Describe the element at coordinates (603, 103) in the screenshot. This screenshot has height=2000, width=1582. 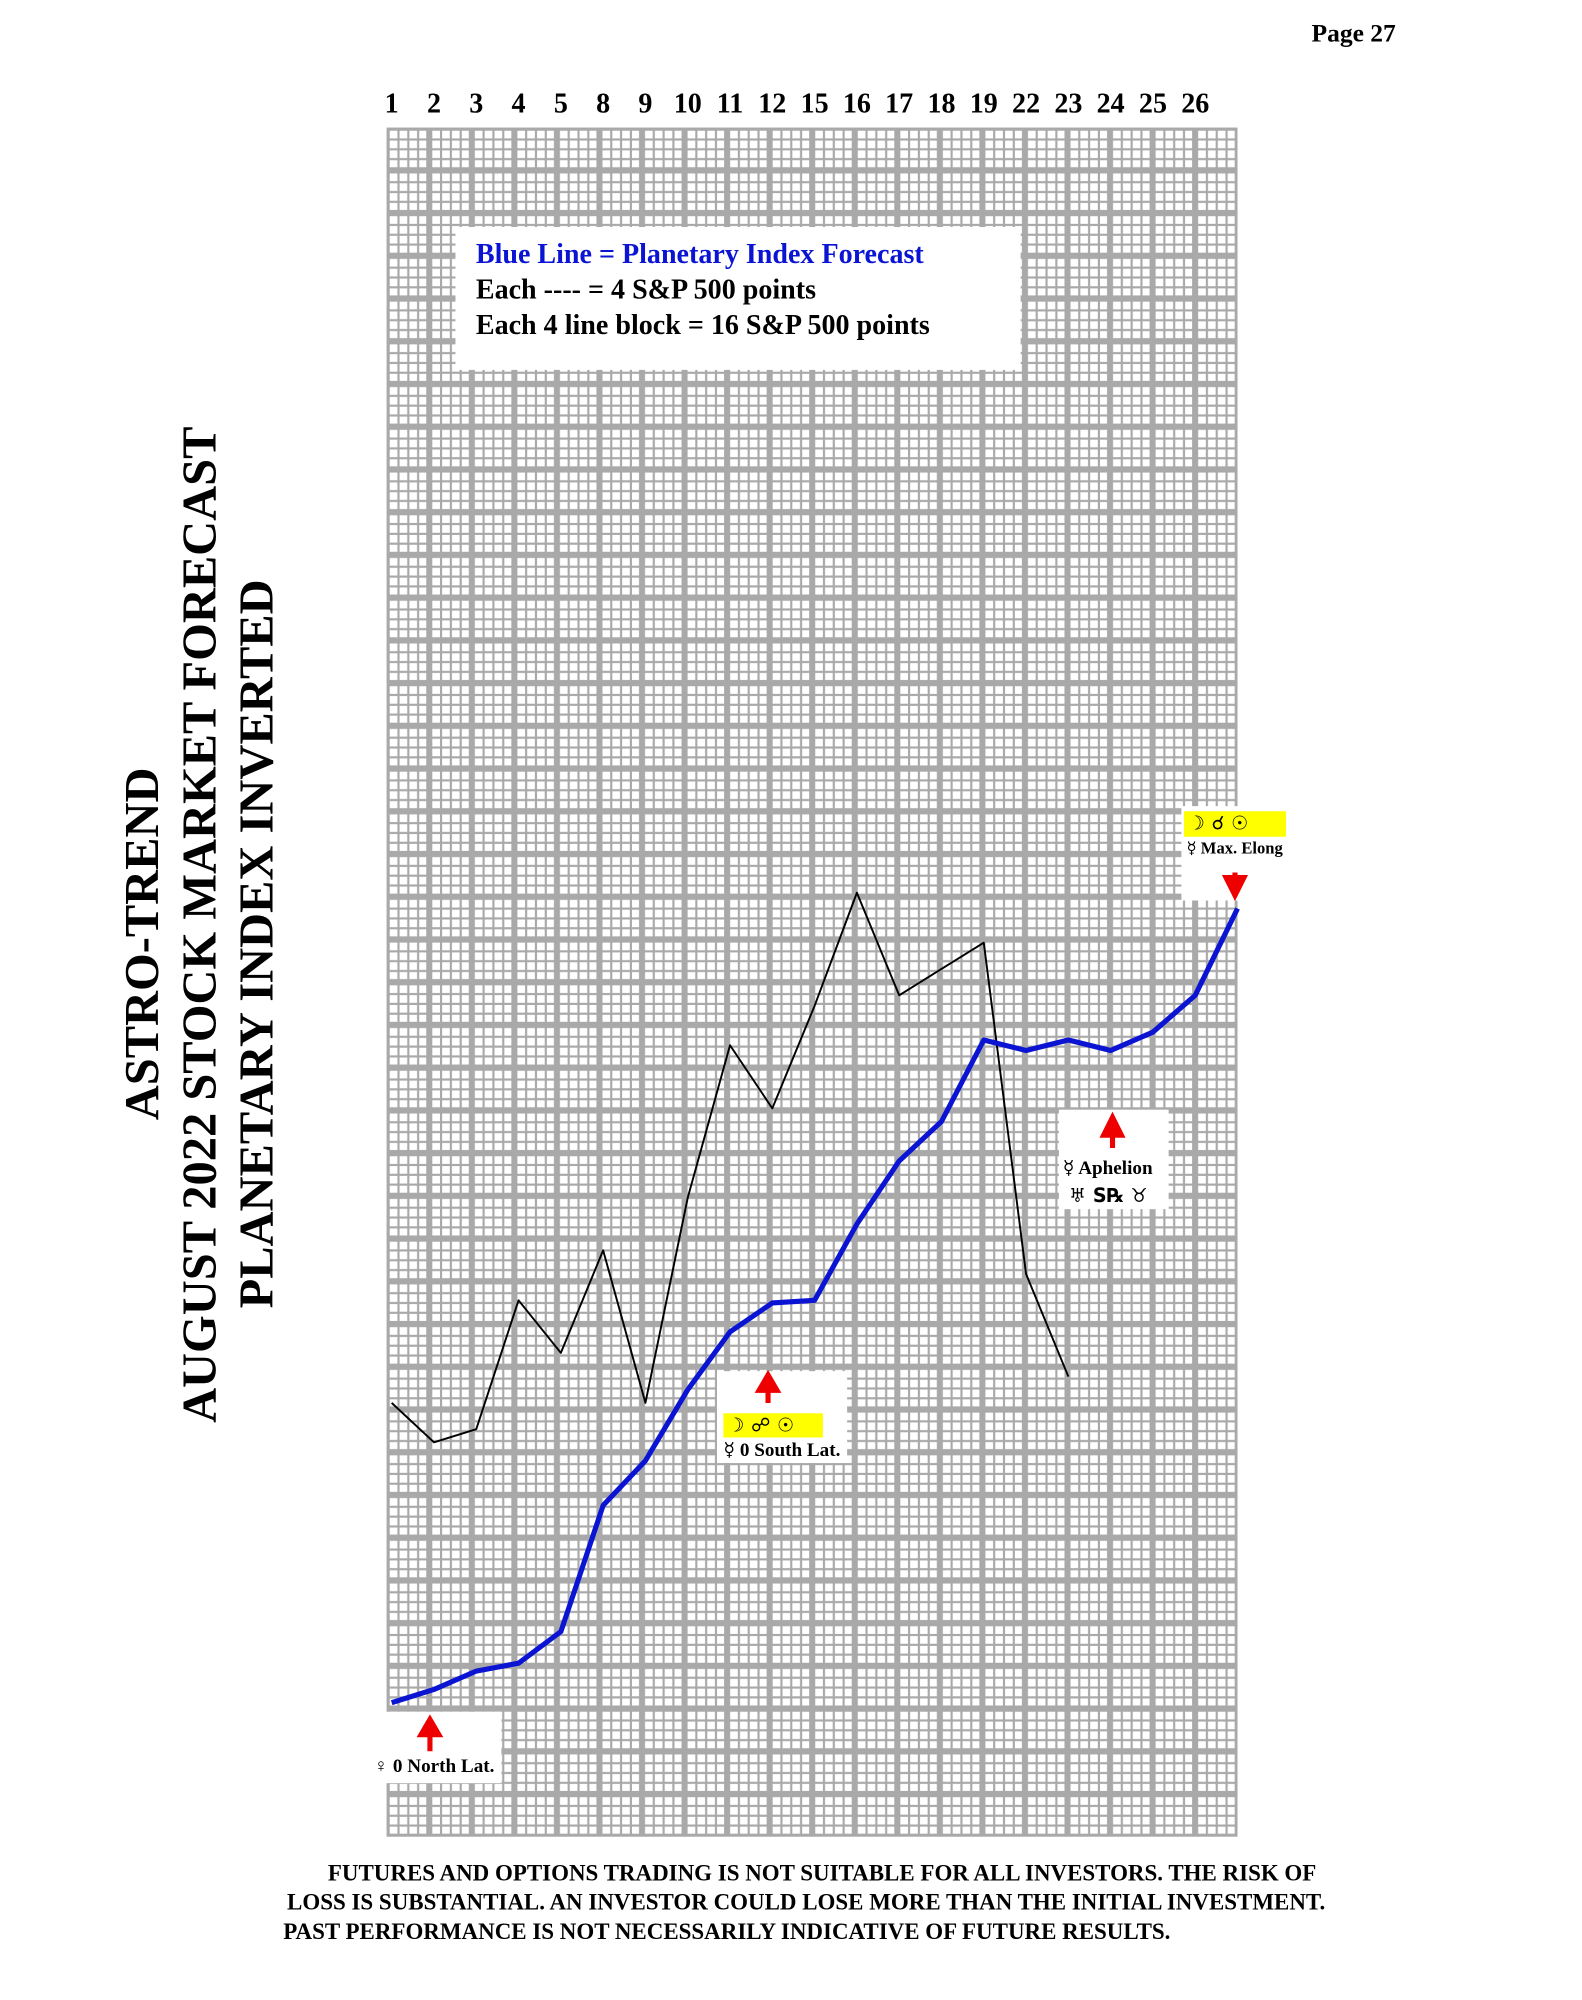
I see `x-tick-label: 8` at that location.